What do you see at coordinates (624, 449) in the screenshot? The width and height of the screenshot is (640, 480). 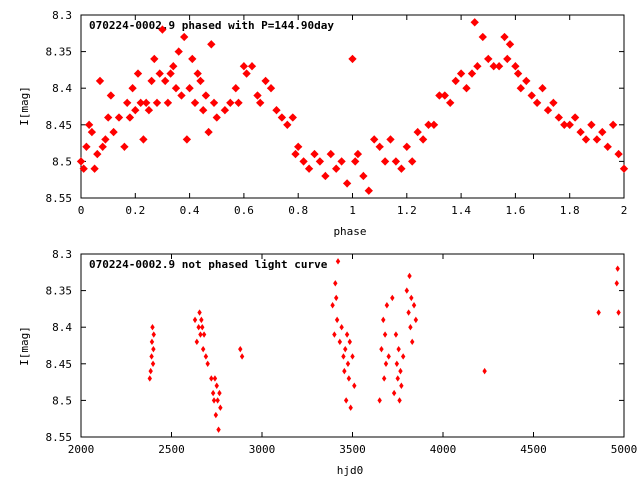 I see `x-tick-label: 5000` at bounding box center [624, 449].